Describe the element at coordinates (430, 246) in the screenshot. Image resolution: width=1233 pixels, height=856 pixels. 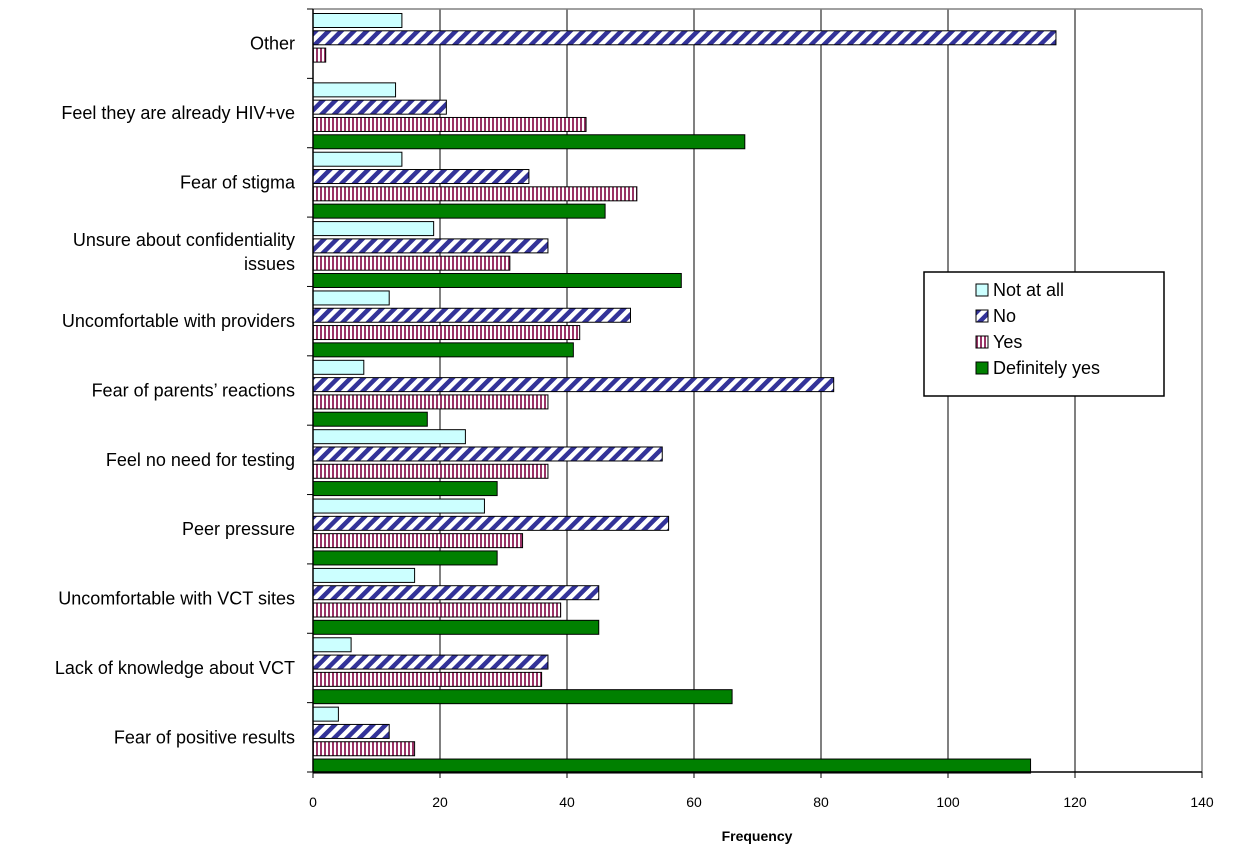
I see `bar-no-unsure-about-confidentiality-issues` at that location.